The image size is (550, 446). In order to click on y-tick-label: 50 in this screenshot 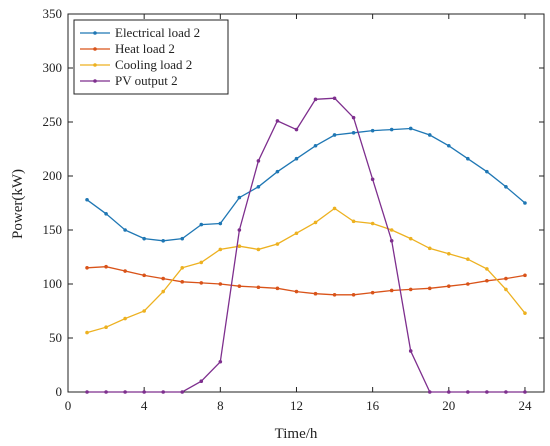, I will do `click(55, 337)`.